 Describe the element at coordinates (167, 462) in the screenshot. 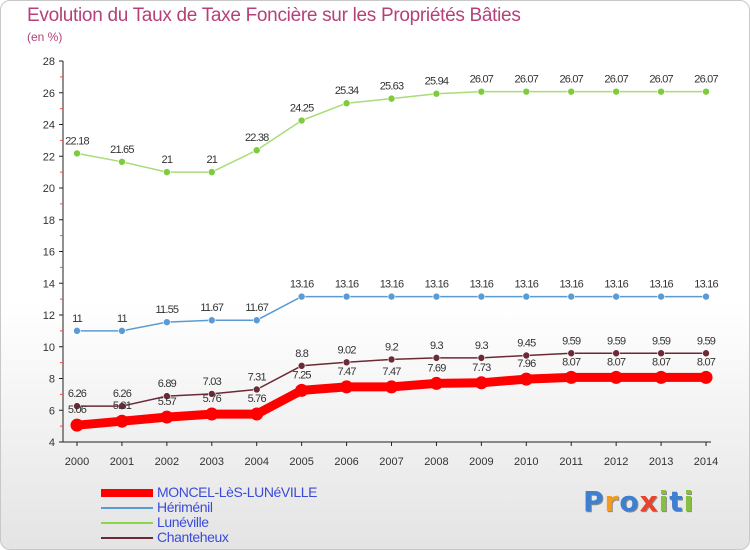

I see `x-tick-label: 2002` at that location.